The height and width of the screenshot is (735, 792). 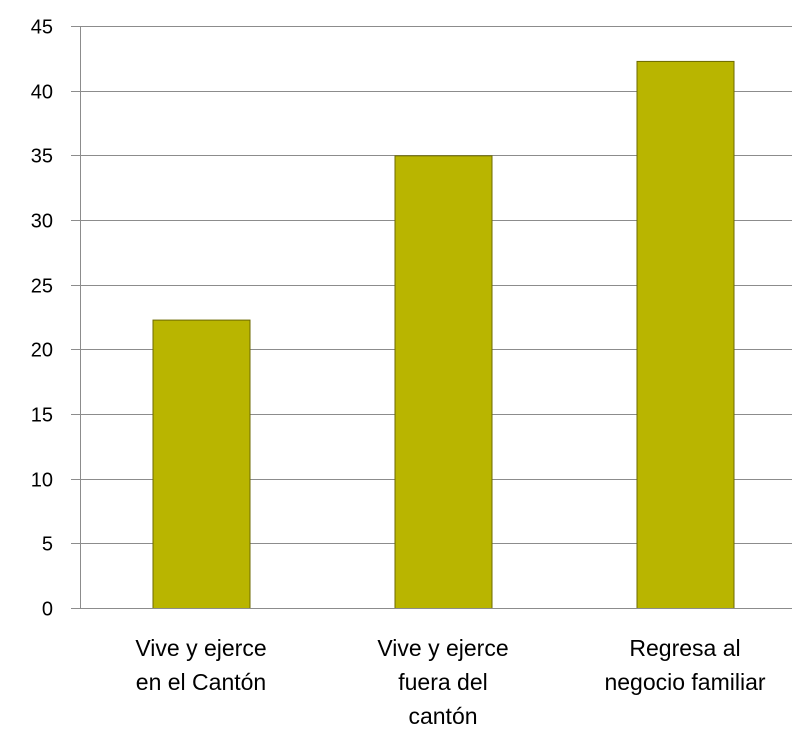 I want to click on y-tick-label: 30, so click(x=42, y=222).